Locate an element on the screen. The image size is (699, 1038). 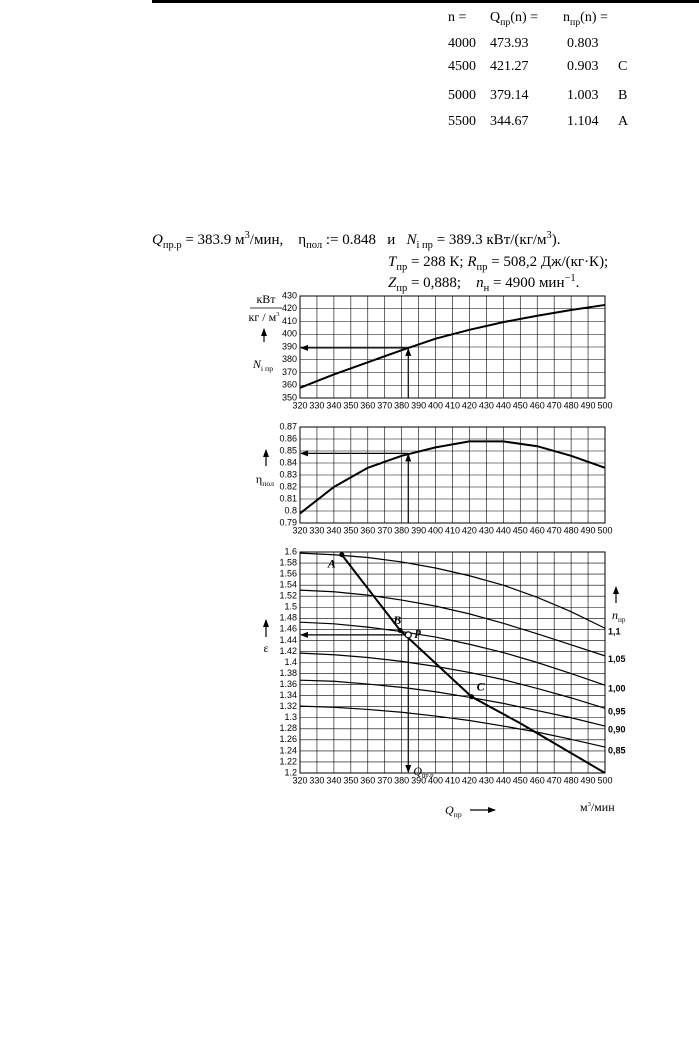
series-label: 1,1 is located at coordinates (614, 632).